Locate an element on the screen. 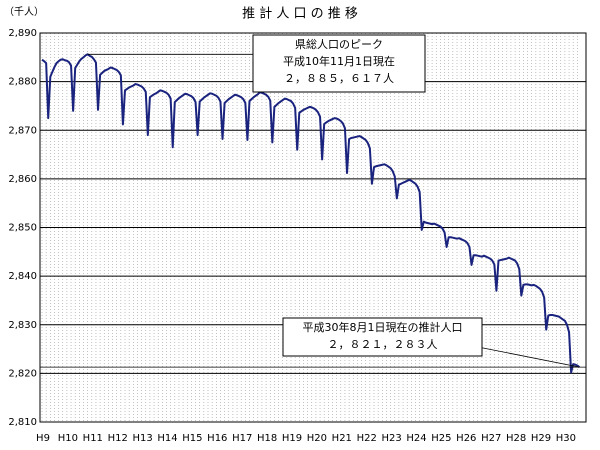 The height and width of the screenshot is (450, 600). y-tick-label: 2,830 is located at coordinates (22, 325).